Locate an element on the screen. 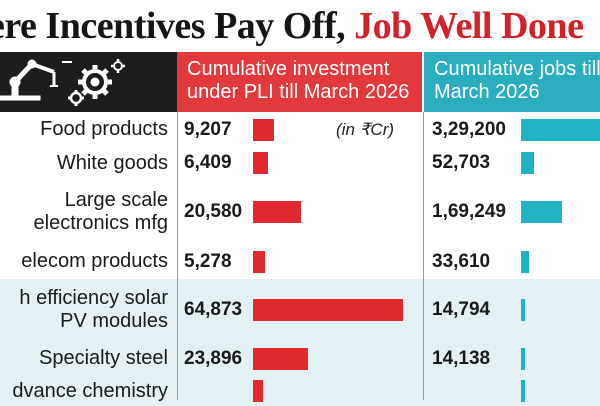 This screenshot has width=600, height=406. investment-value: 9,207 is located at coordinates (208, 129).